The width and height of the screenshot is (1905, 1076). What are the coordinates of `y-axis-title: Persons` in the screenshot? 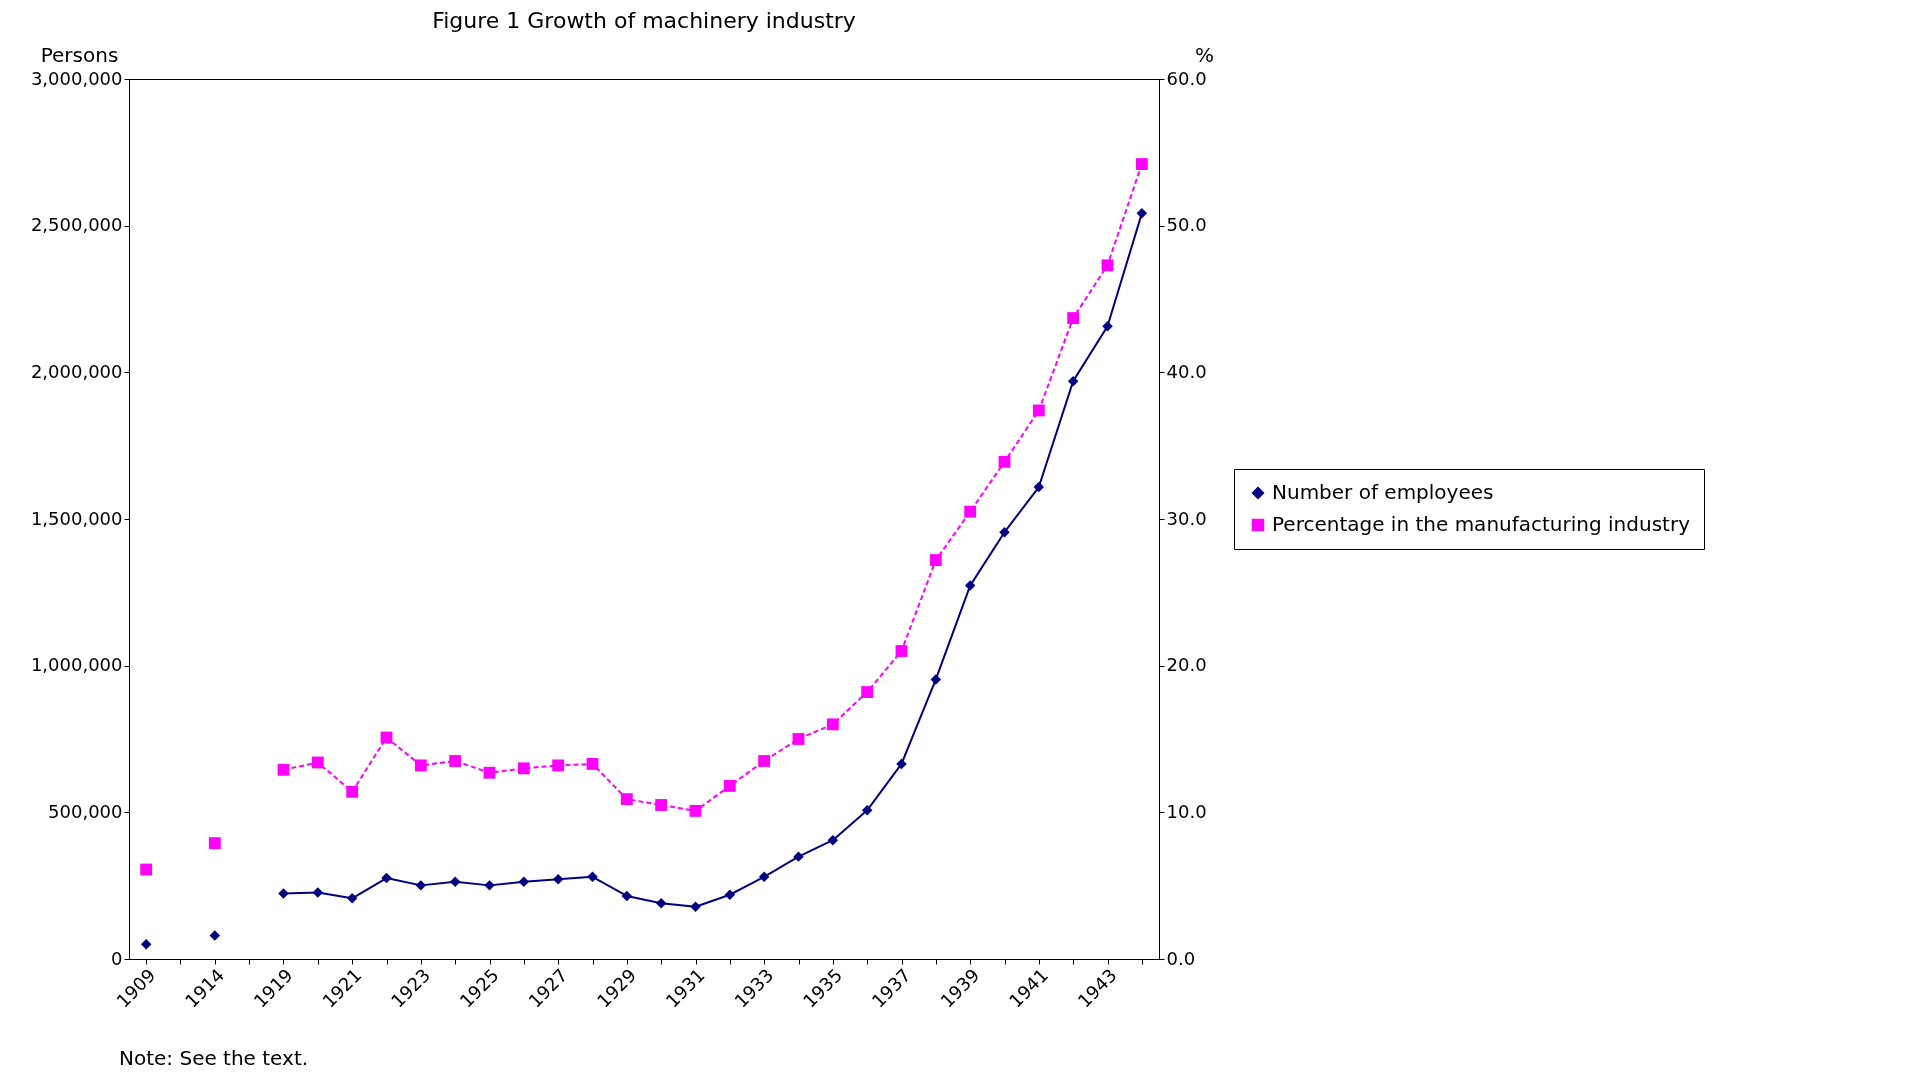 It's located at (79, 54).